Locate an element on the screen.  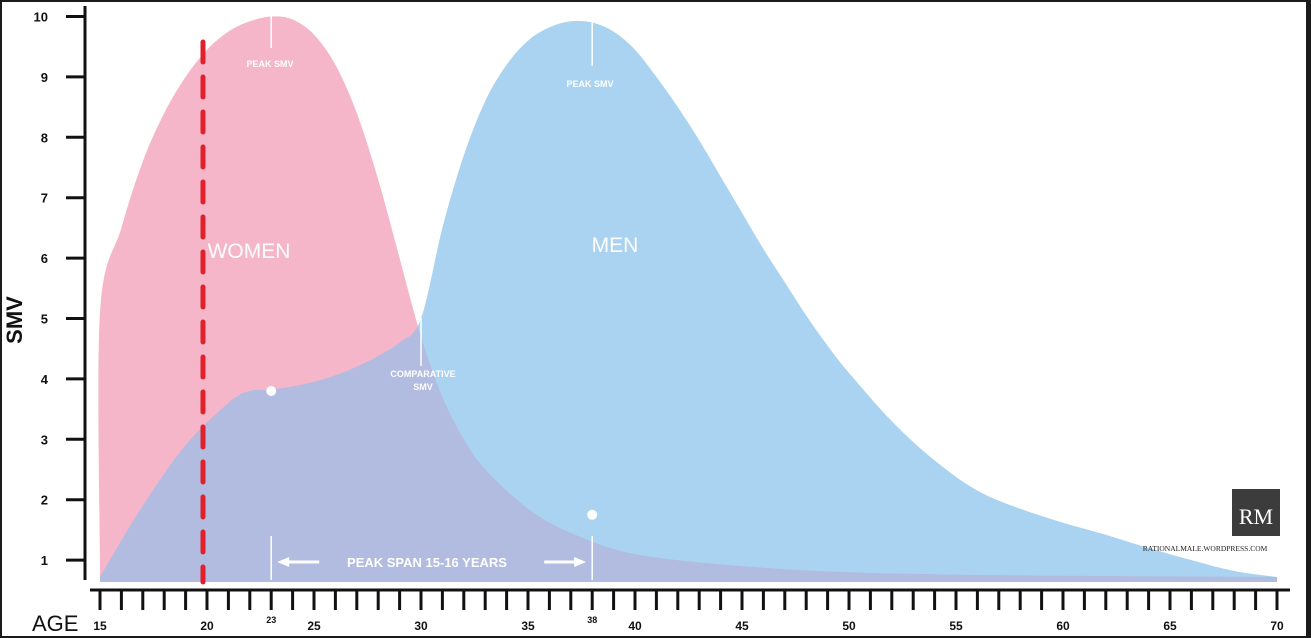
y-tick-label-6: 6 is located at coordinates (44, 258).